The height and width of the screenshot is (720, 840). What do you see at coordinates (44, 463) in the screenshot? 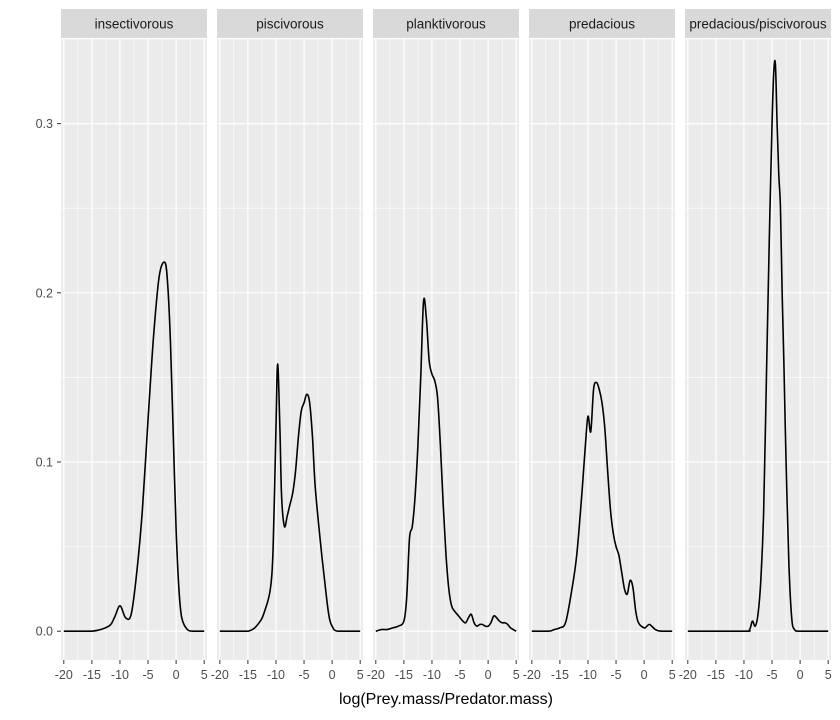
I see `y-tick-label: 0.1` at bounding box center [44, 463].